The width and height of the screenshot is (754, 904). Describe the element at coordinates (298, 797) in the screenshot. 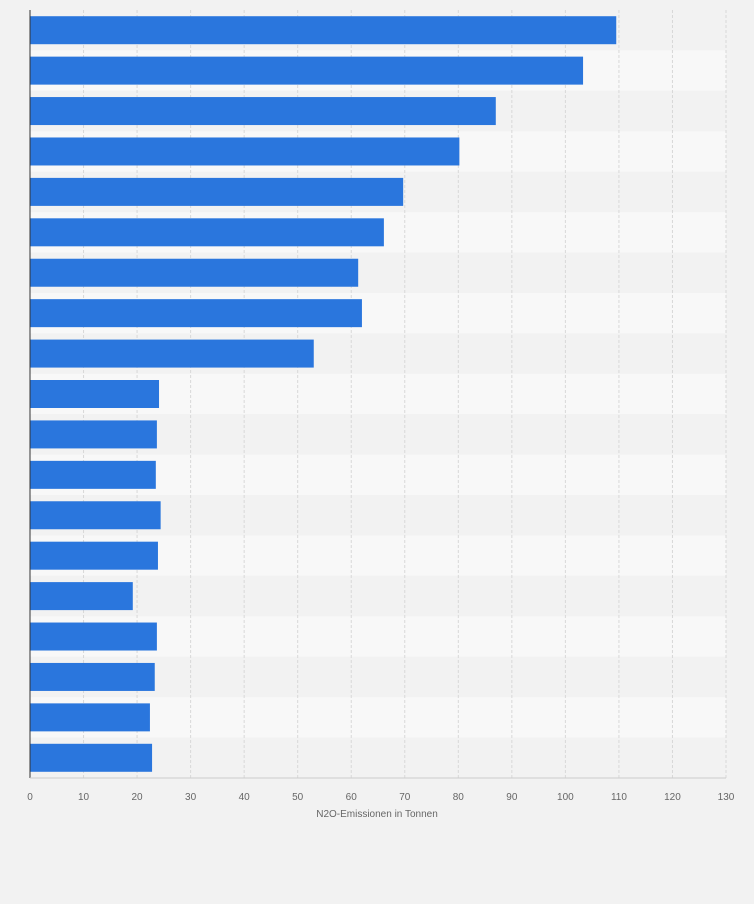

I see `x-tick-label: 50` at that location.